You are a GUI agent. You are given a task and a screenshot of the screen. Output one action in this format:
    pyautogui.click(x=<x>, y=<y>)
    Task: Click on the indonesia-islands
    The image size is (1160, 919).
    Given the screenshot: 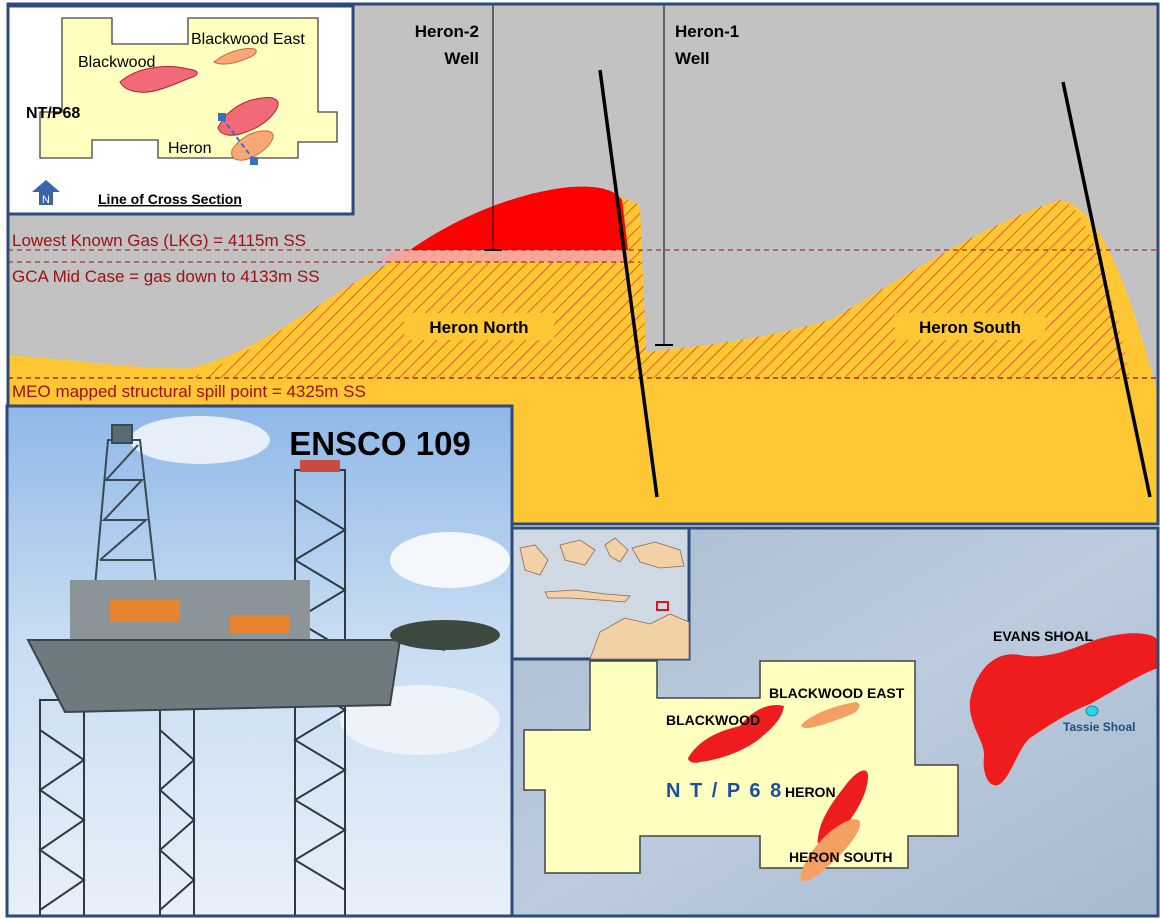 What is the action you would take?
    pyautogui.click(x=602, y=570)
    